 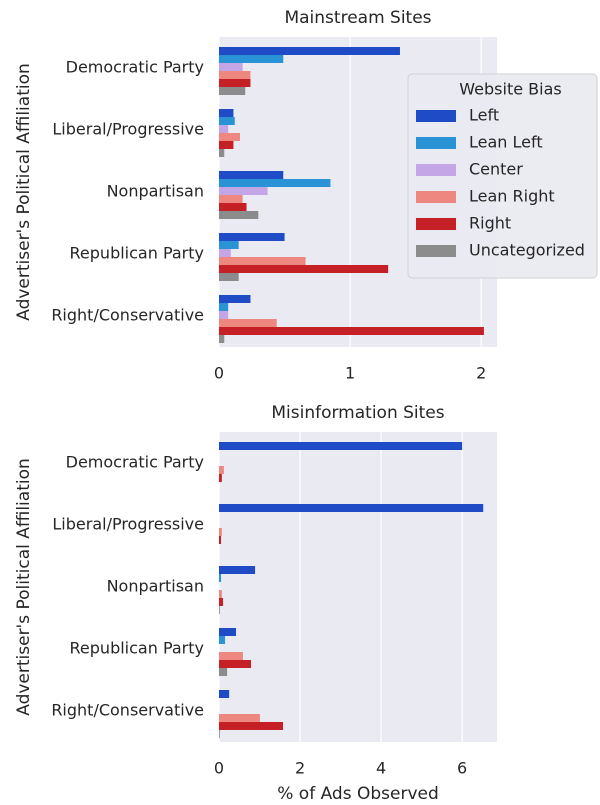 What do you see at coordinates (358, 794) in the screenshot?
I see `x-axis-label: % of Ads Observed` at bounding box center [358, 794].